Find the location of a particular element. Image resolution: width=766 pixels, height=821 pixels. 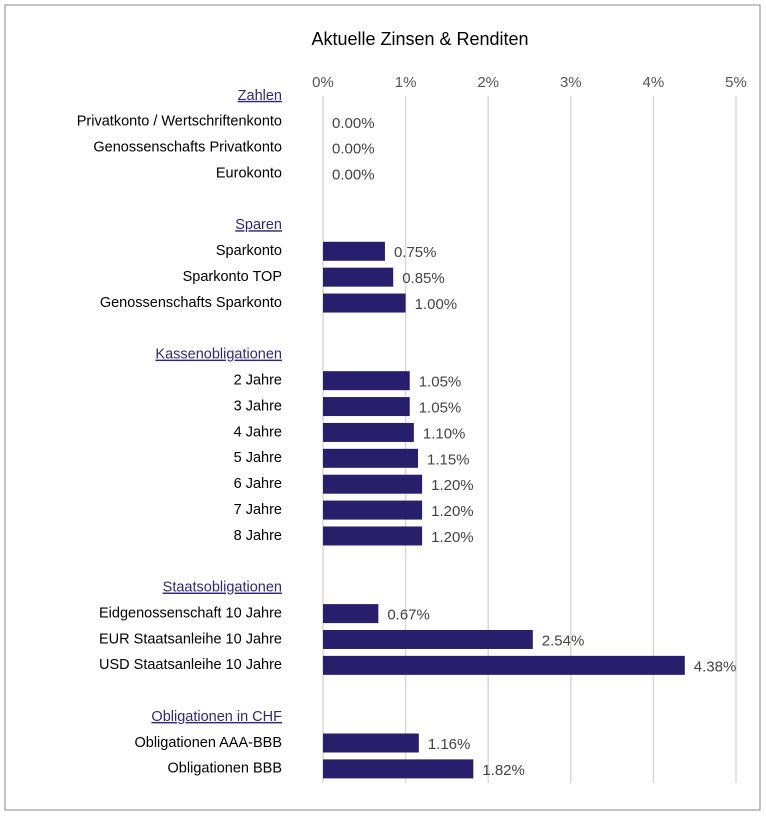

x-tick-label: 4% is located at coordinates (654, 82).